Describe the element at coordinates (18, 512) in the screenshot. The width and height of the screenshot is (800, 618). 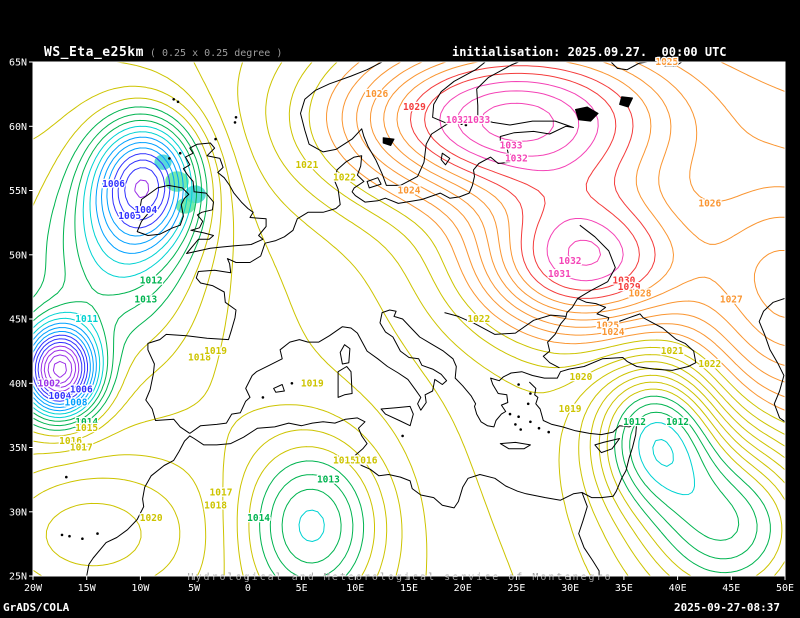
I see `lat-tick-label: 30N` at that location.